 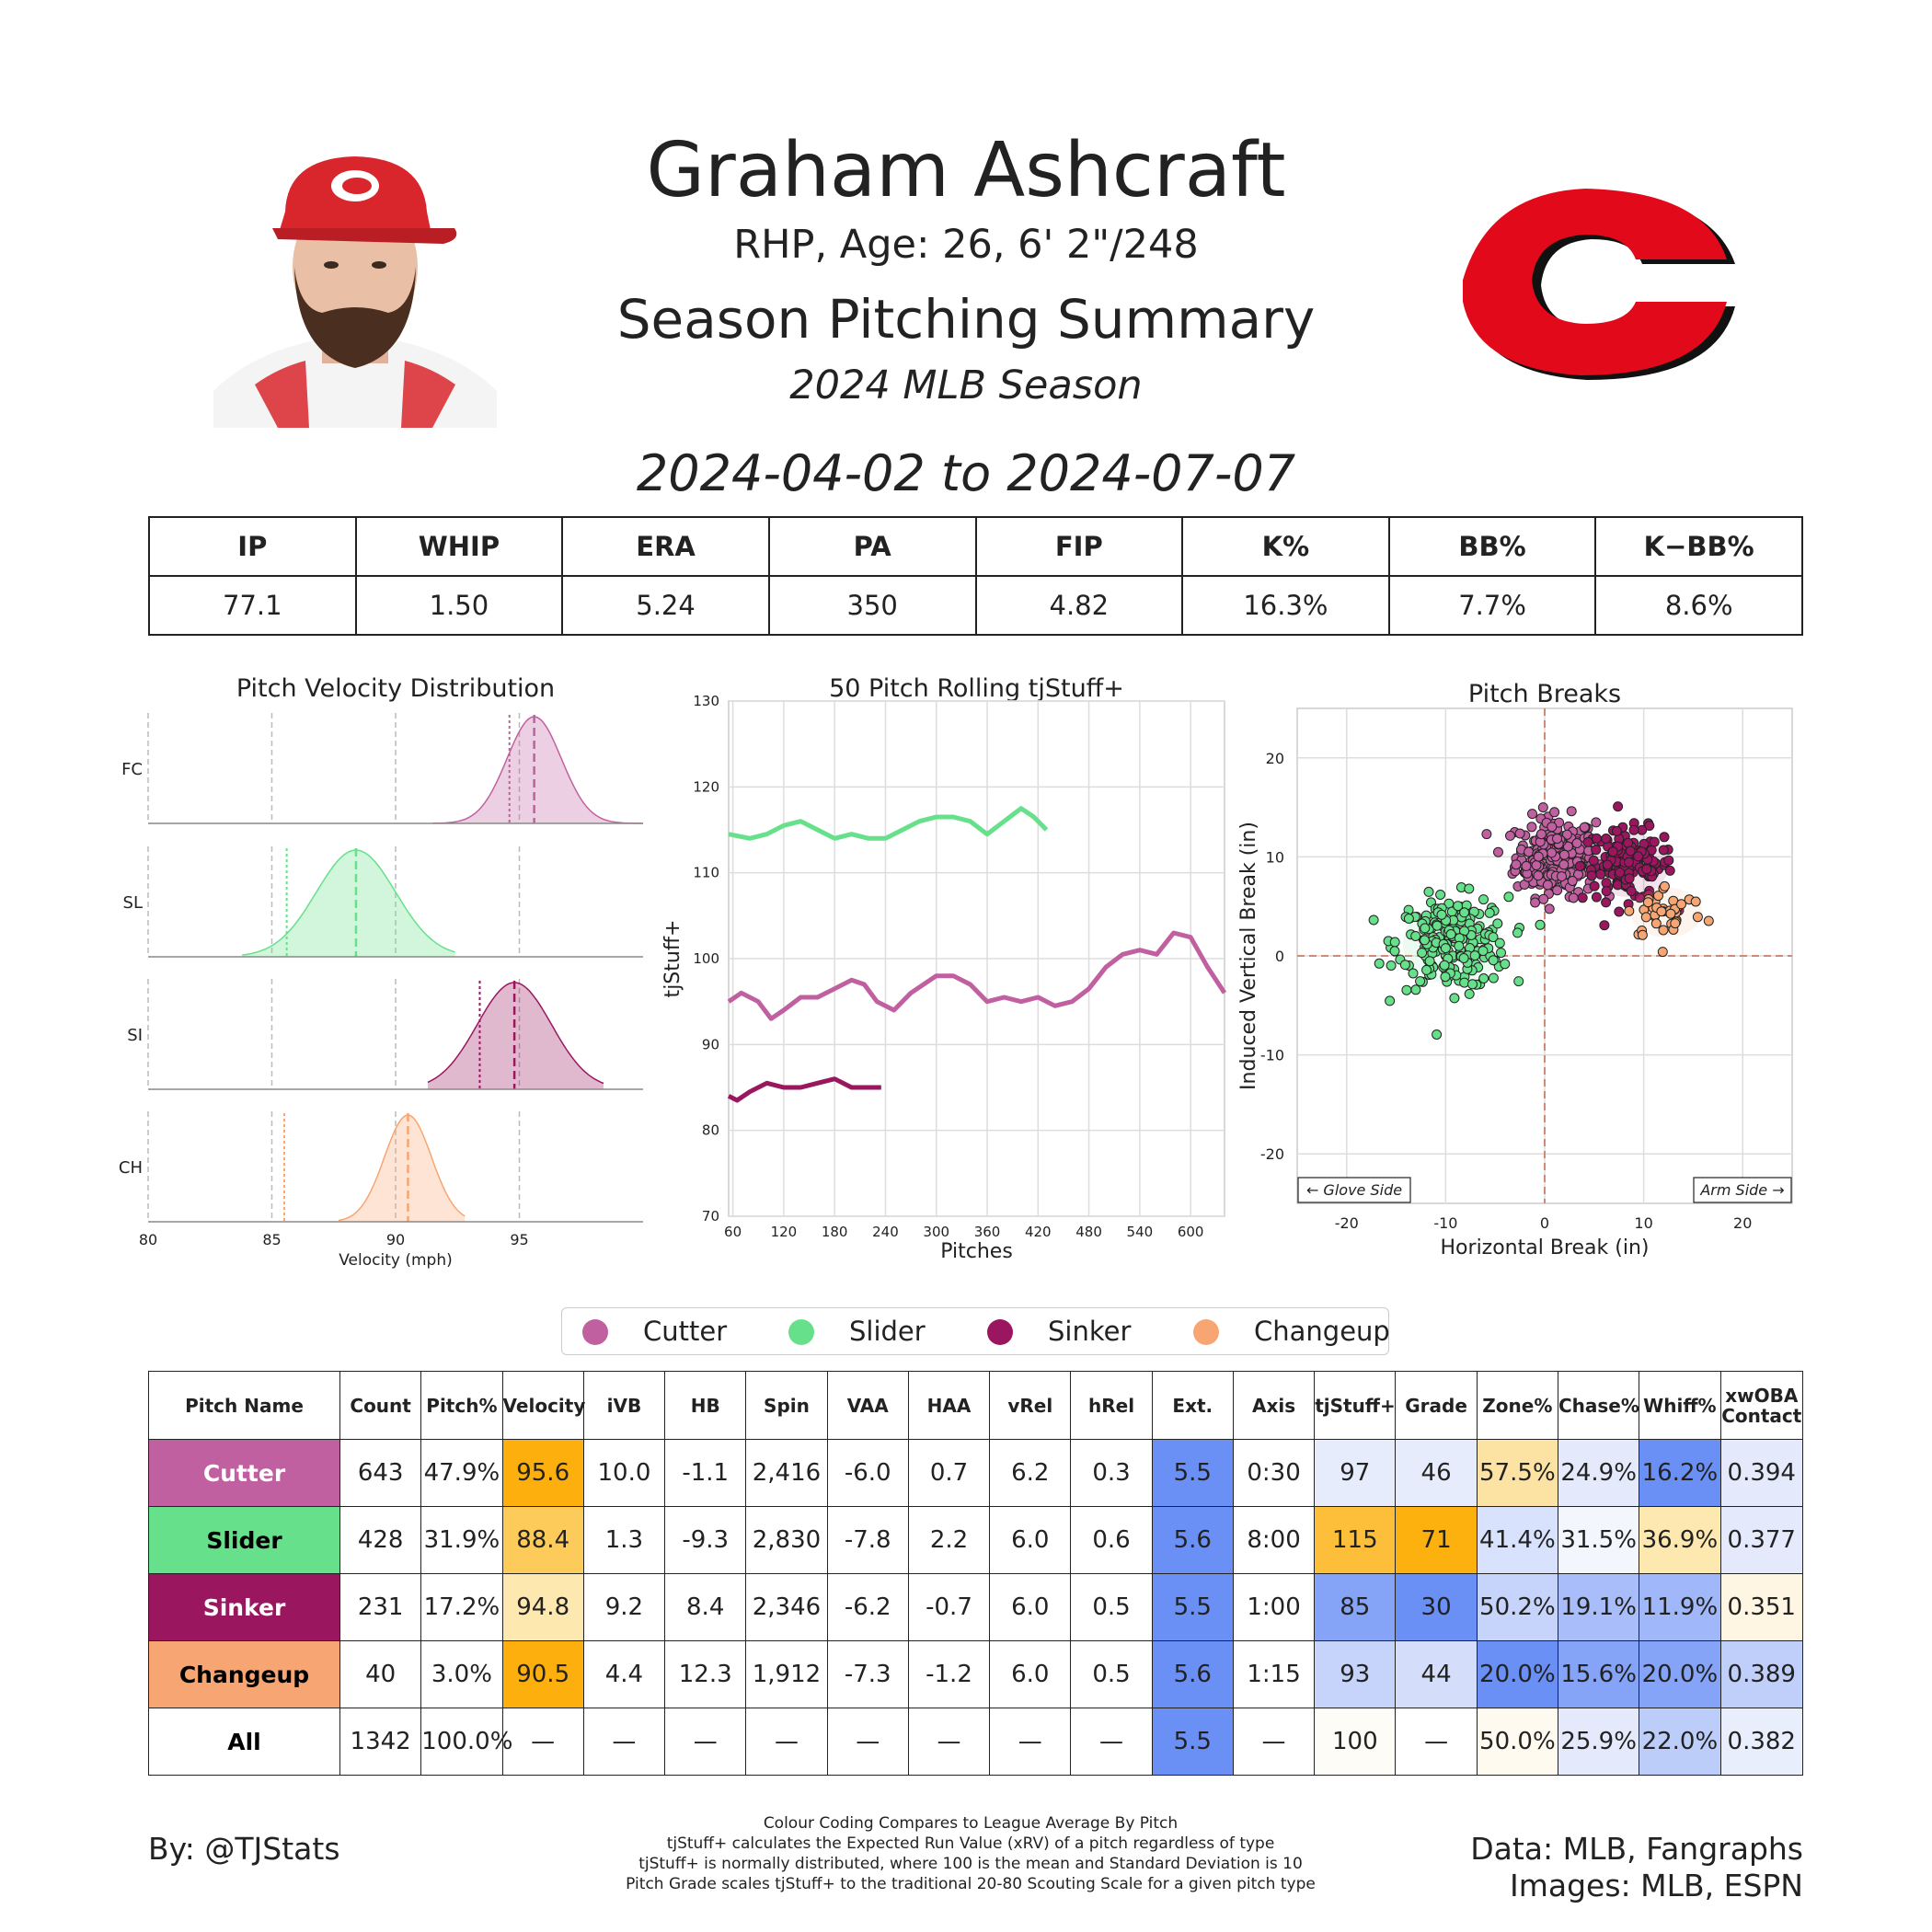 I want to click on pitch-stat-cell: 16.2%, so click(x=1680, y=1473).